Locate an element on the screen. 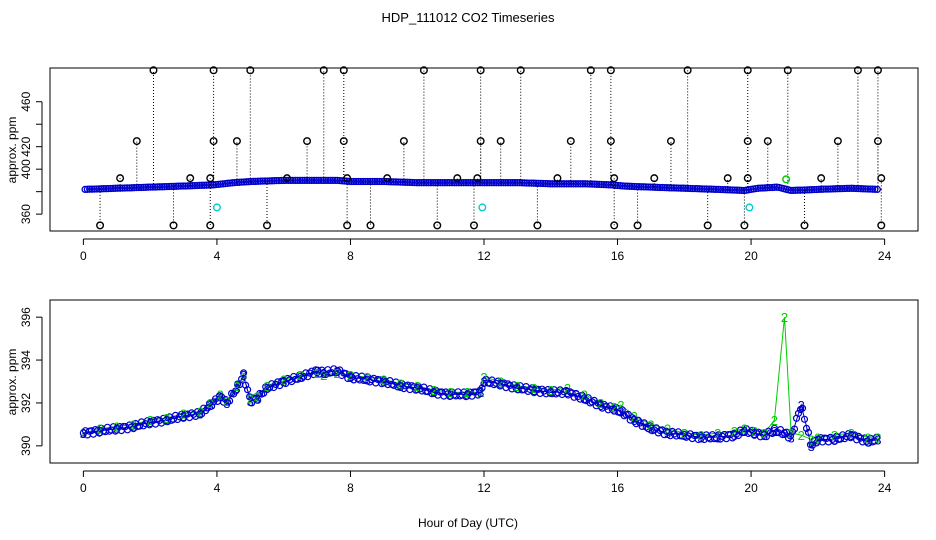 This screenshot has height=540, width=936. top-y-axis: 360 400 420 460 is located at coordinates (31, 157).